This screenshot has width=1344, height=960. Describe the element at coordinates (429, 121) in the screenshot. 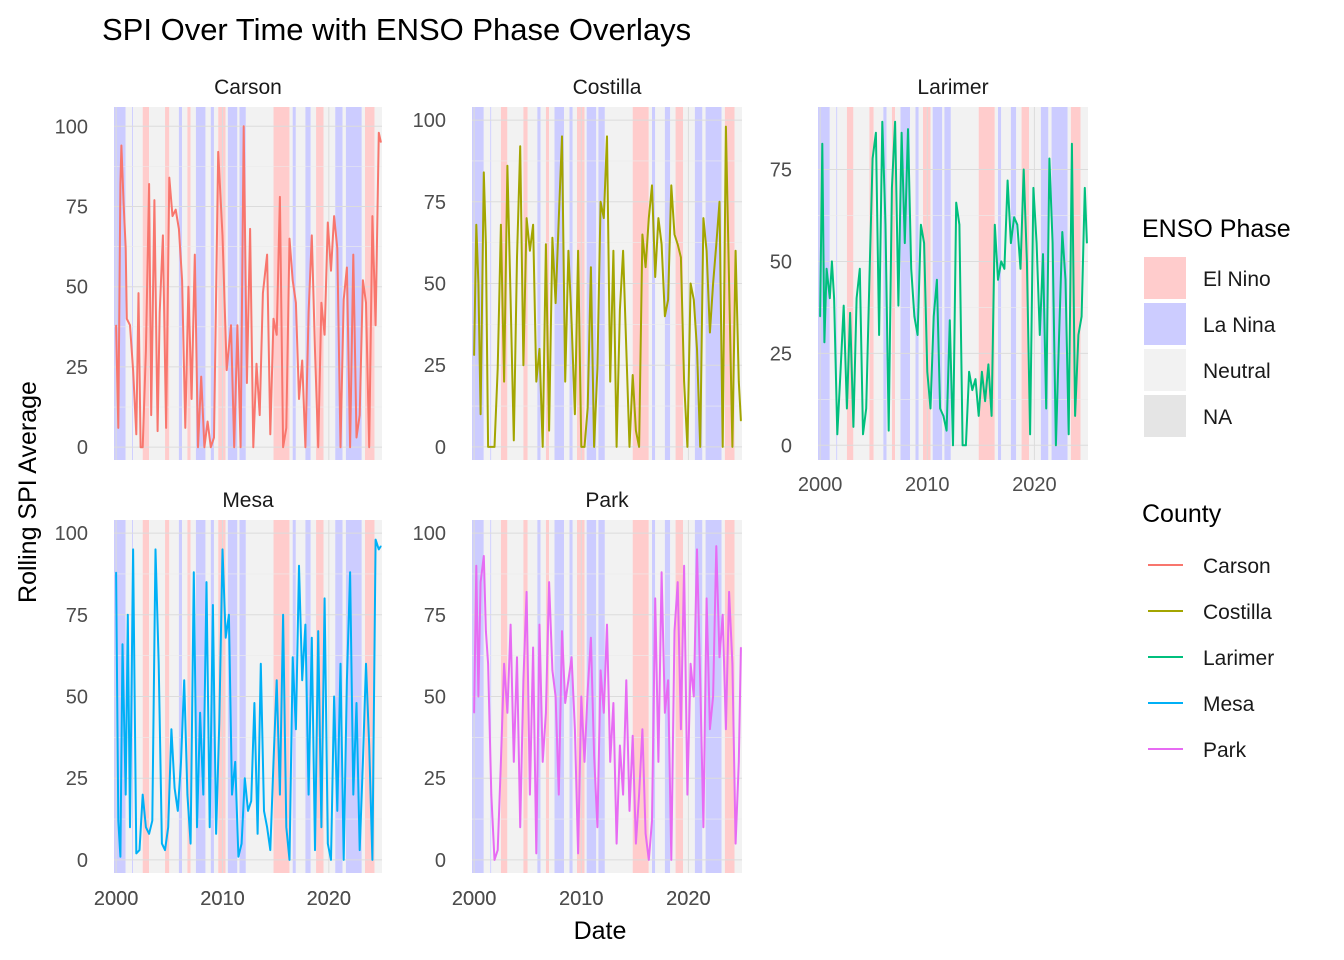

I see `y-tick-label: 100` at that location.